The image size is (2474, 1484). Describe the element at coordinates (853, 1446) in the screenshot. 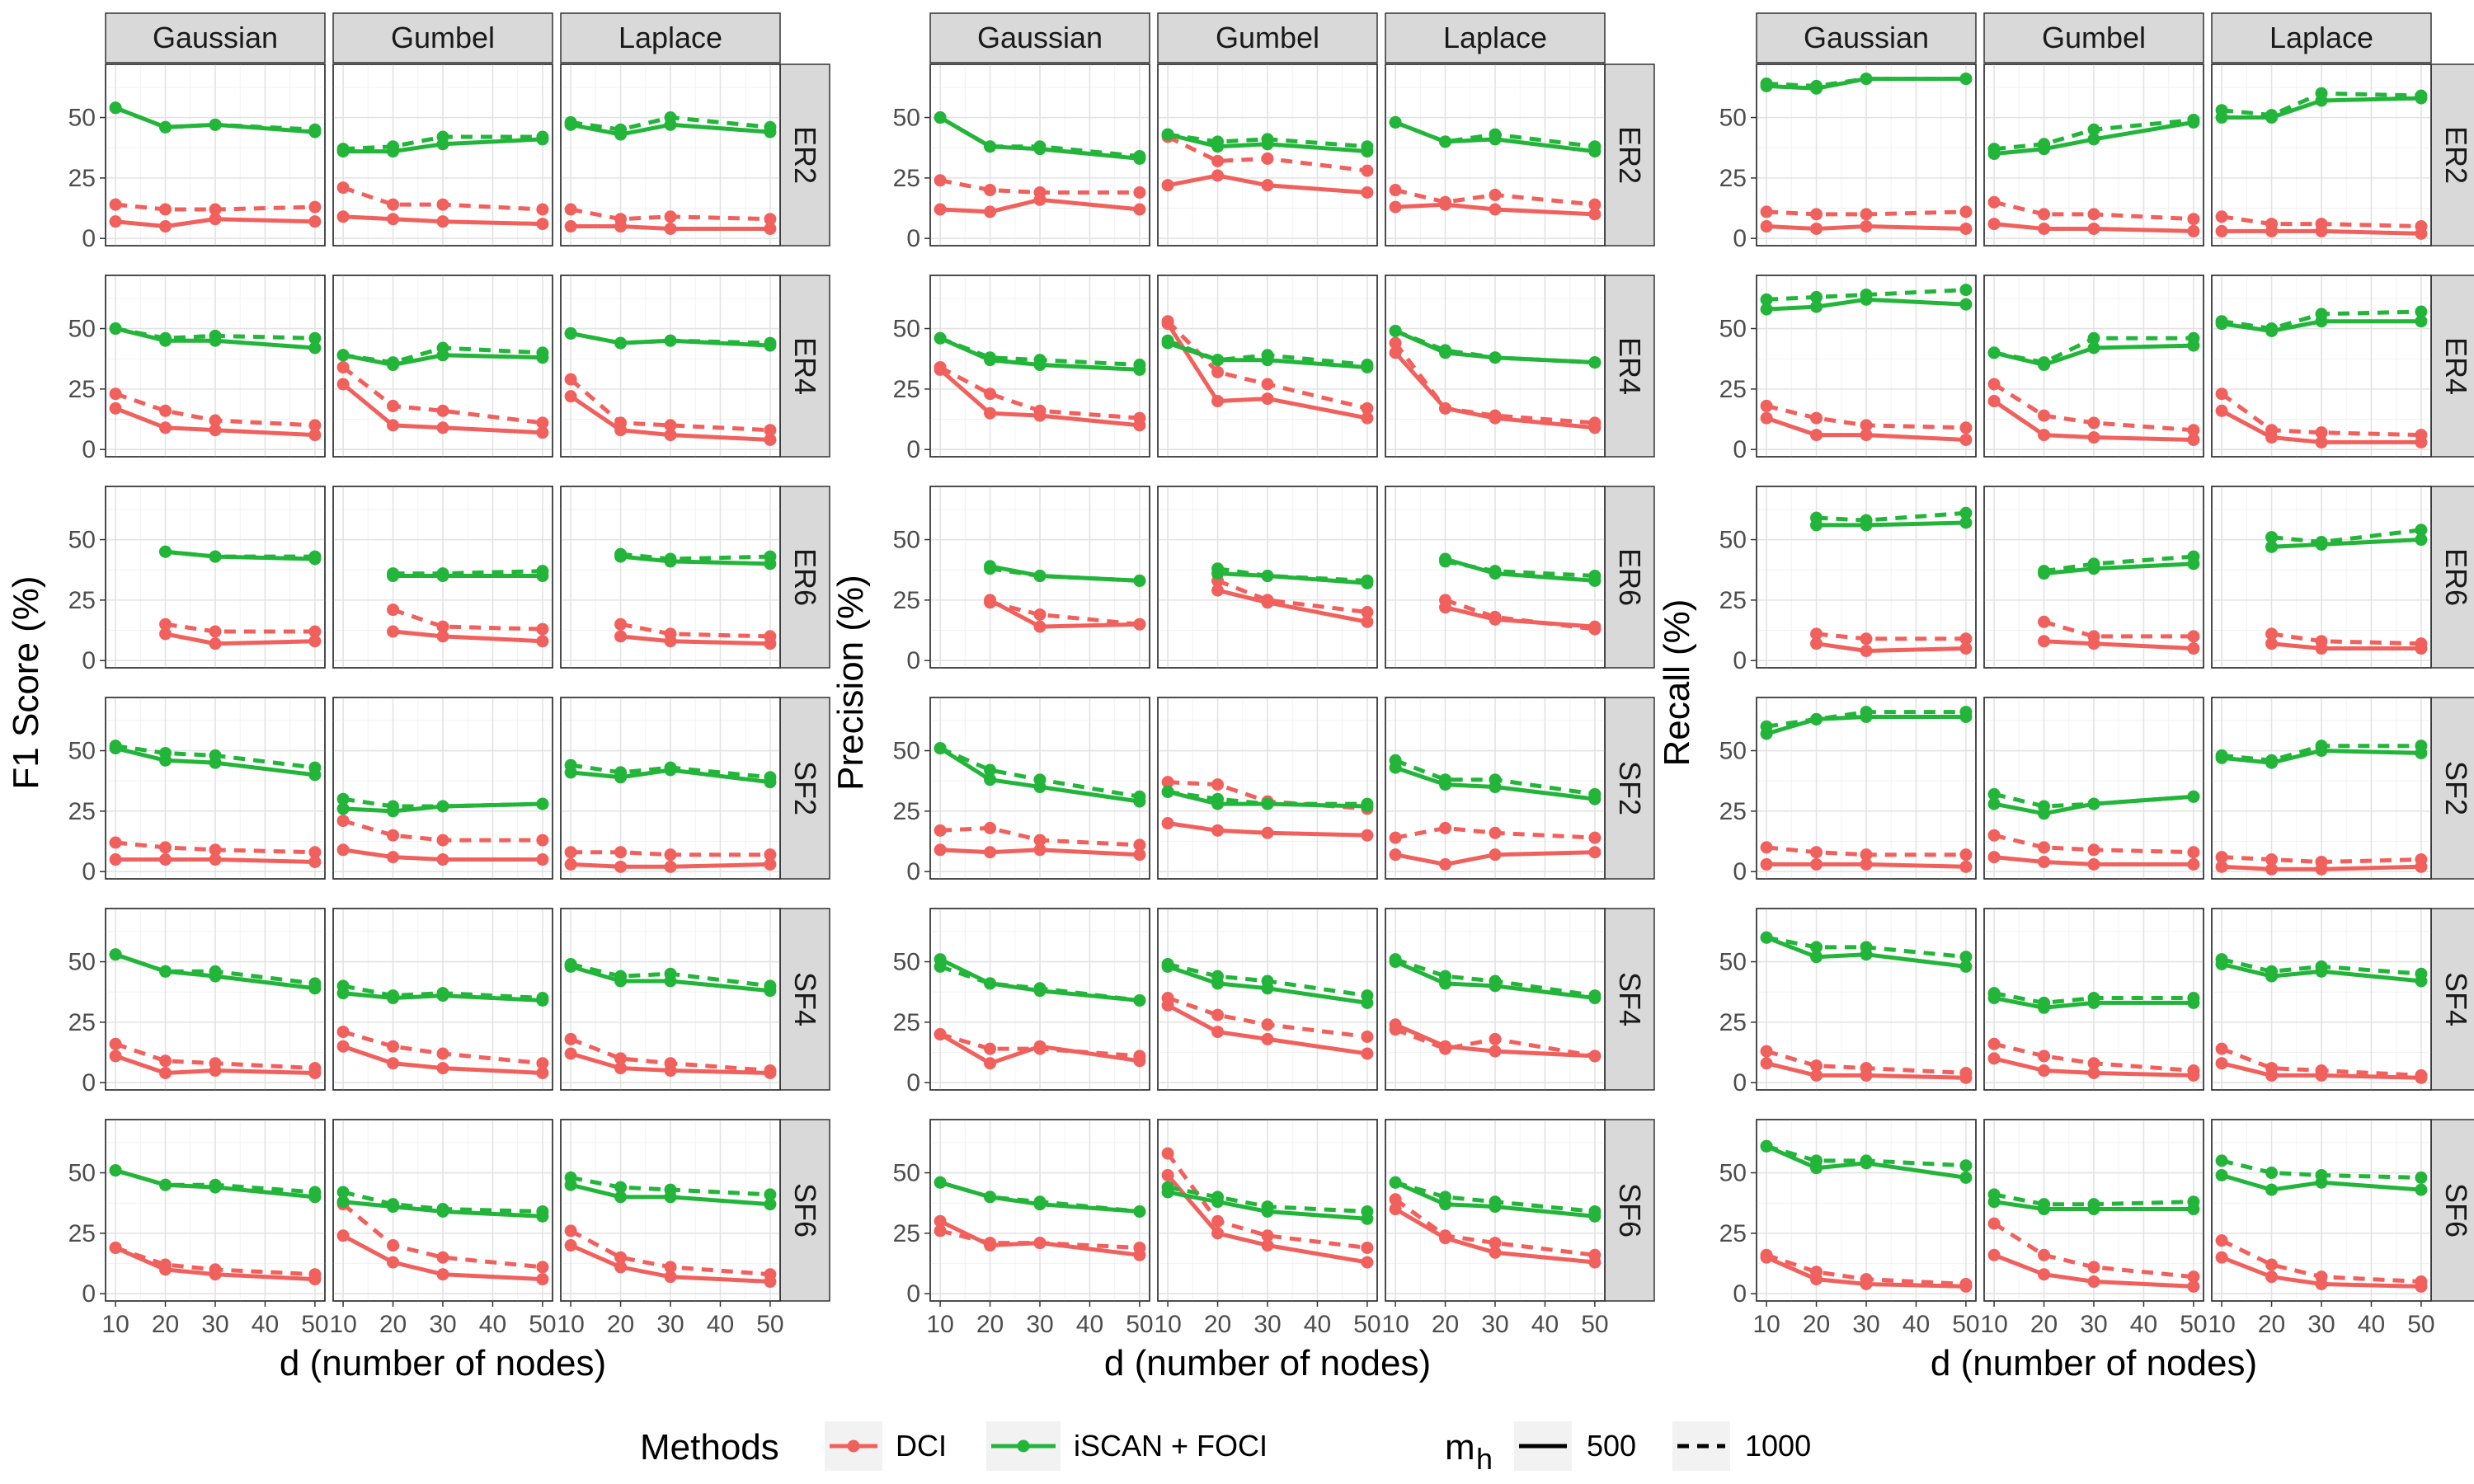

I see `legend-key-point` at that location.